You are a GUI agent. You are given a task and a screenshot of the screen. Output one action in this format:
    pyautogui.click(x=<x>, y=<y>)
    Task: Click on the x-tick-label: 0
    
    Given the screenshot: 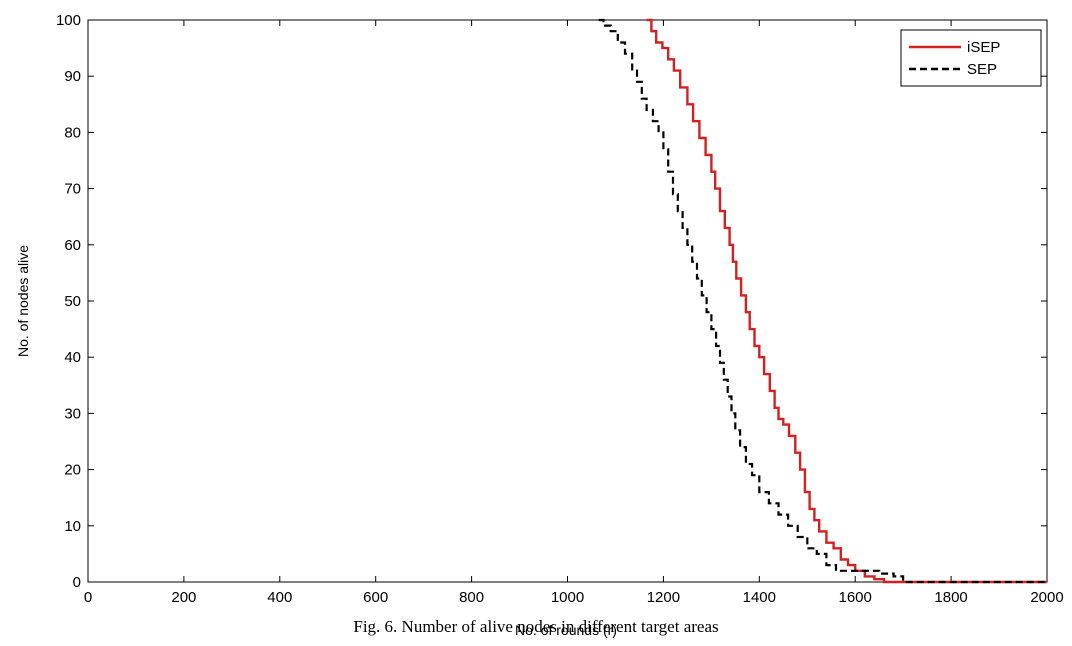 What is the action you would take?
    pyautogui.click(x=88, y=597)
    